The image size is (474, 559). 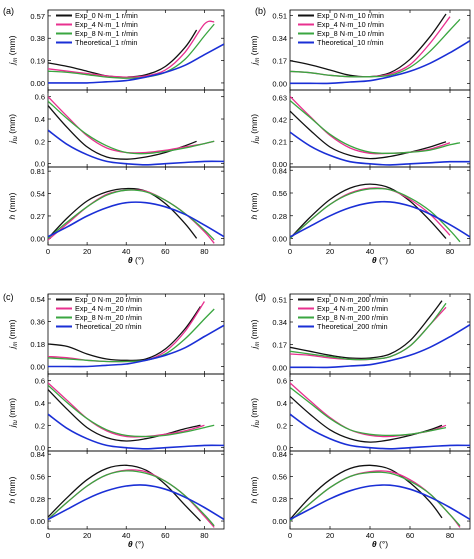 I want to click on subplot-bottom: 0.00 0.27 0.54 0.81 0 20 40 60 80 h (mm), so click(x=116, y=211).